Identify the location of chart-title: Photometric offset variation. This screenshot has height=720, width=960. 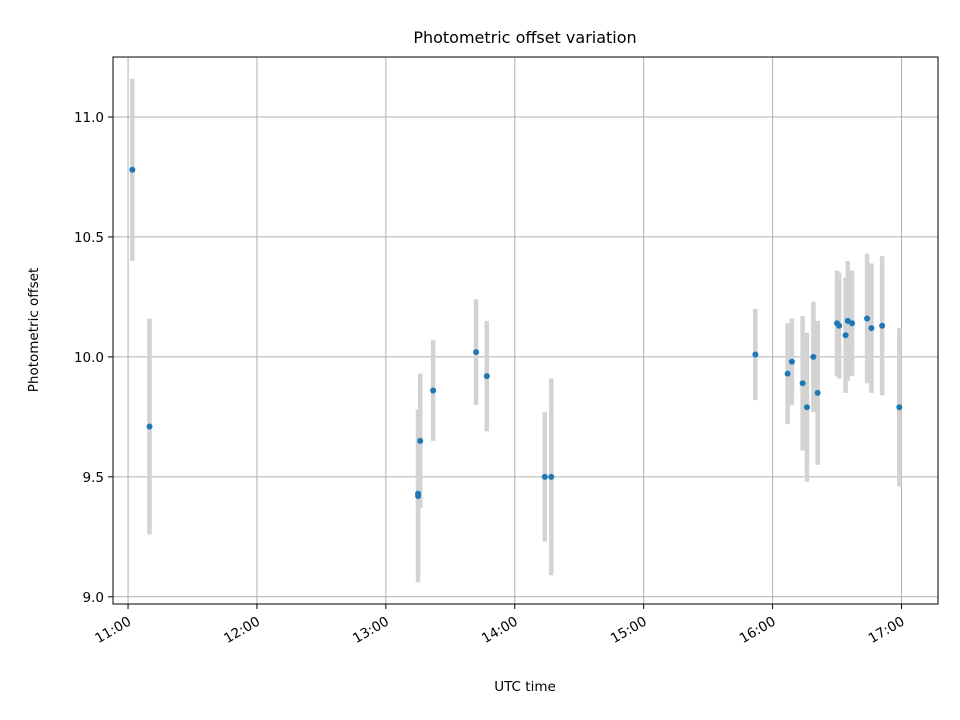
(524, 37).